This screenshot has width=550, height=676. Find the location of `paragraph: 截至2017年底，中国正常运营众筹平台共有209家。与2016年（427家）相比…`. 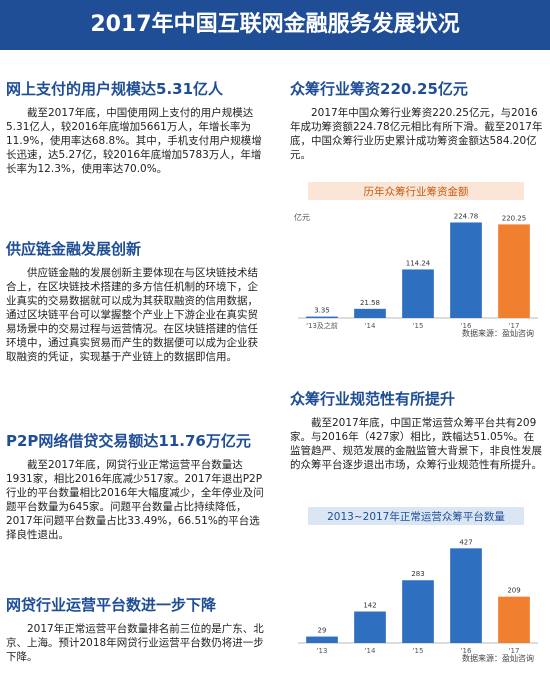

paragraph: 截至2017年底，中国正常运营众筹平台共有209家。与2016年（427家）相比… is located at coordinates (416, 444).